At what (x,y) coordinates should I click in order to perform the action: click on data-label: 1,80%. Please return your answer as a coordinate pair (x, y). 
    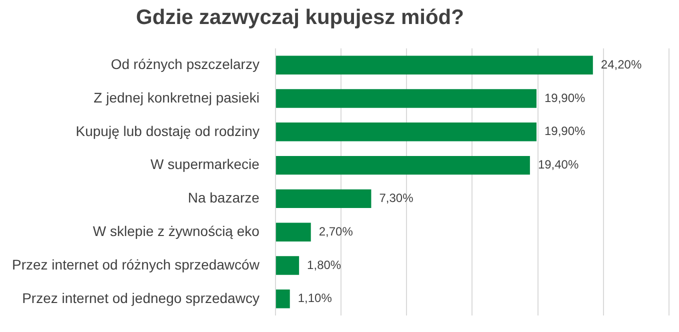
    Looking at the image, I should click on (324, 265).